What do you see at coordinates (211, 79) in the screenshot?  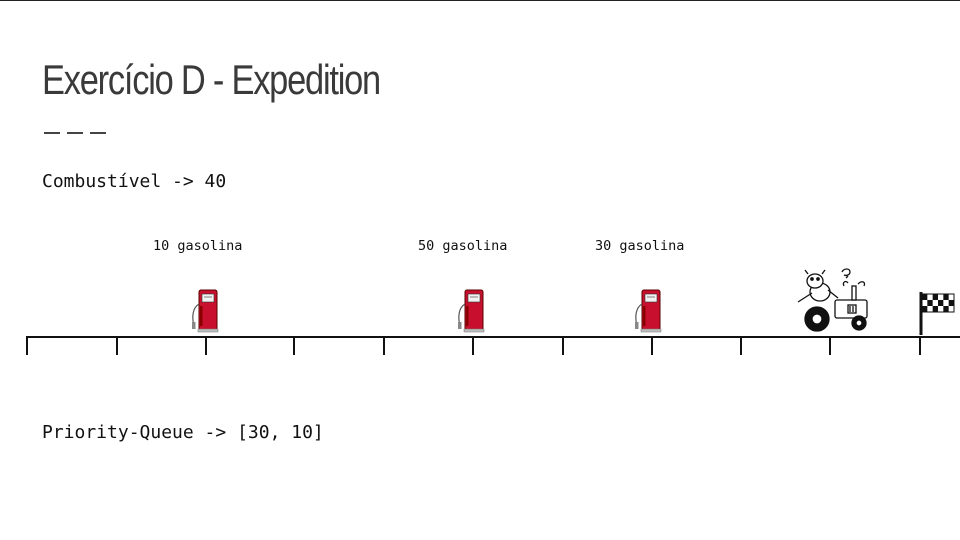 I see `slide-title: Exercício D - Expedition` at bounding box center [211, 79].